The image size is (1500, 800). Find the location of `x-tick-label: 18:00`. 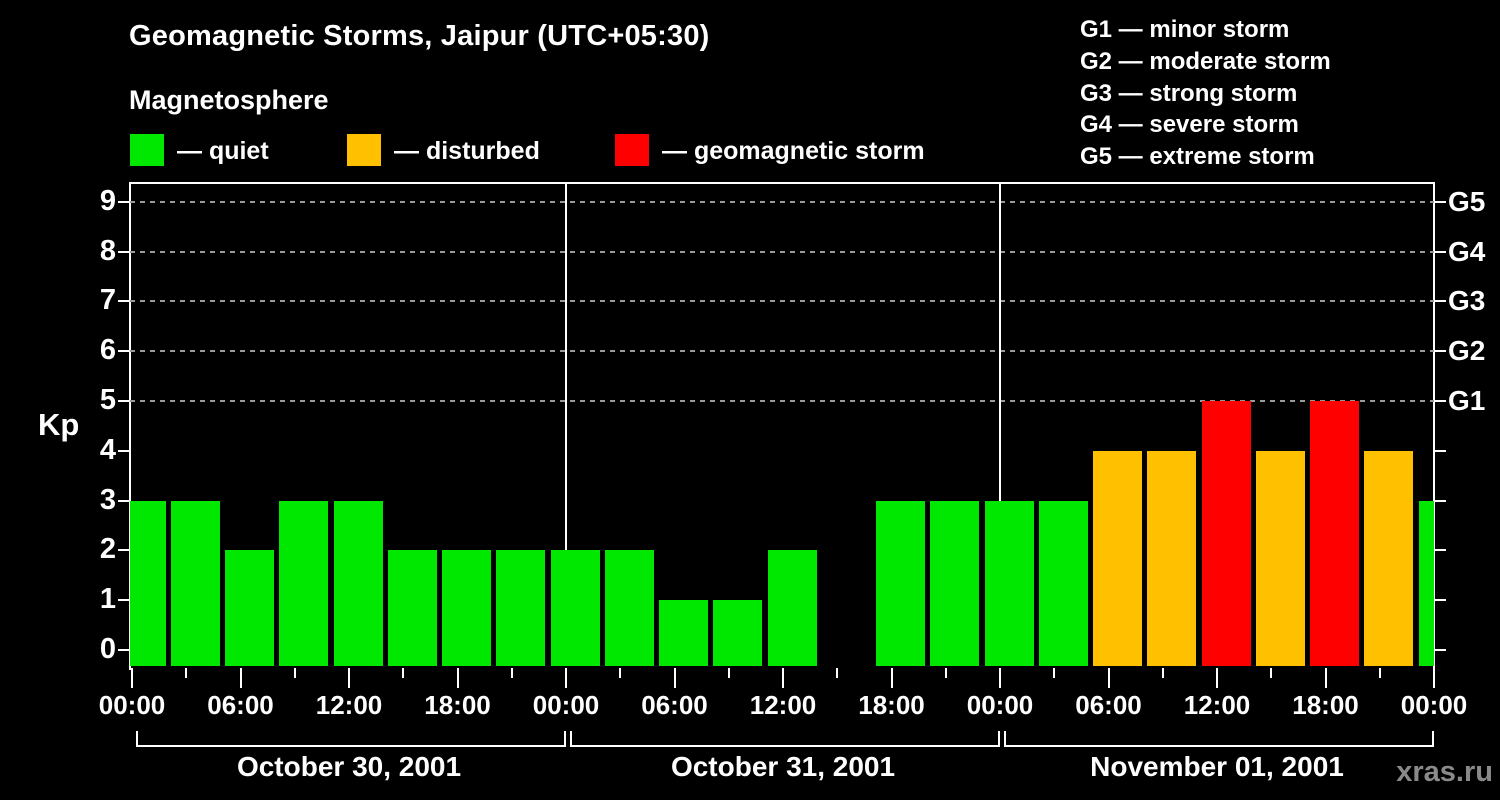

x-tick-label: 18:00 is located at coordinates (891, 705).